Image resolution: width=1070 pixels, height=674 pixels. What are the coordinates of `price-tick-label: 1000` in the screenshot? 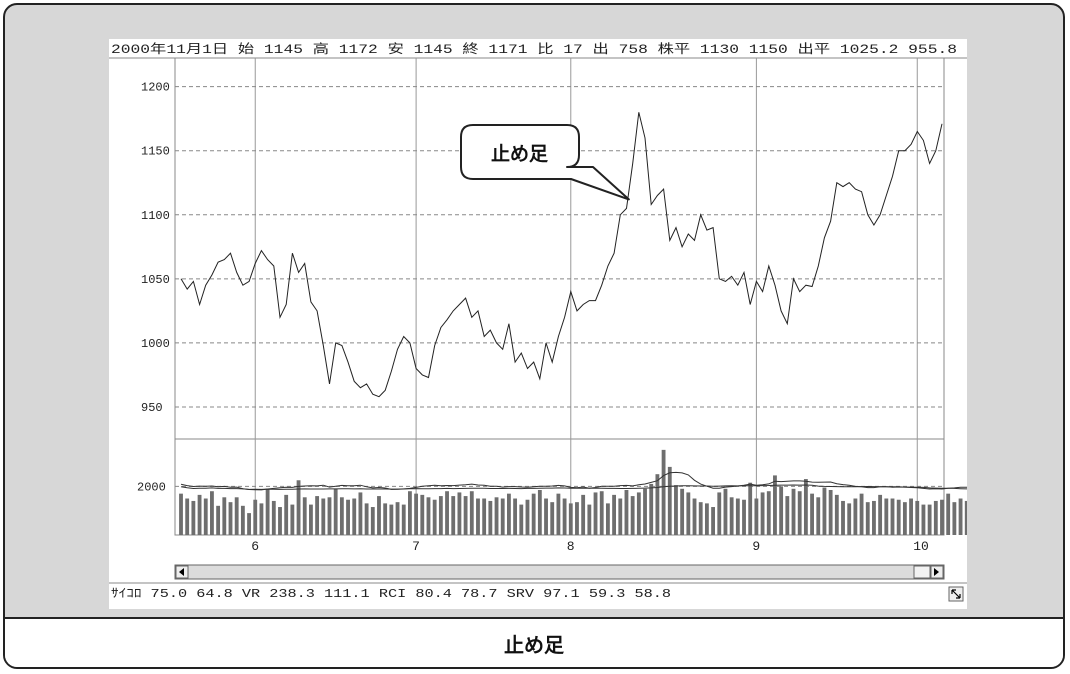 It's located at (155, 344).